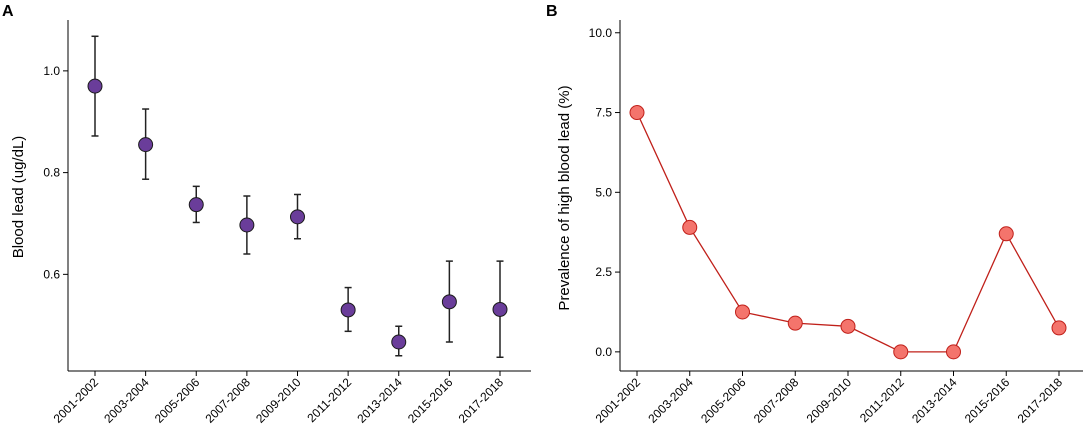 This screenshot has height=445, width=1084. I want to click on panel-a-label: A, so click(8, 11).